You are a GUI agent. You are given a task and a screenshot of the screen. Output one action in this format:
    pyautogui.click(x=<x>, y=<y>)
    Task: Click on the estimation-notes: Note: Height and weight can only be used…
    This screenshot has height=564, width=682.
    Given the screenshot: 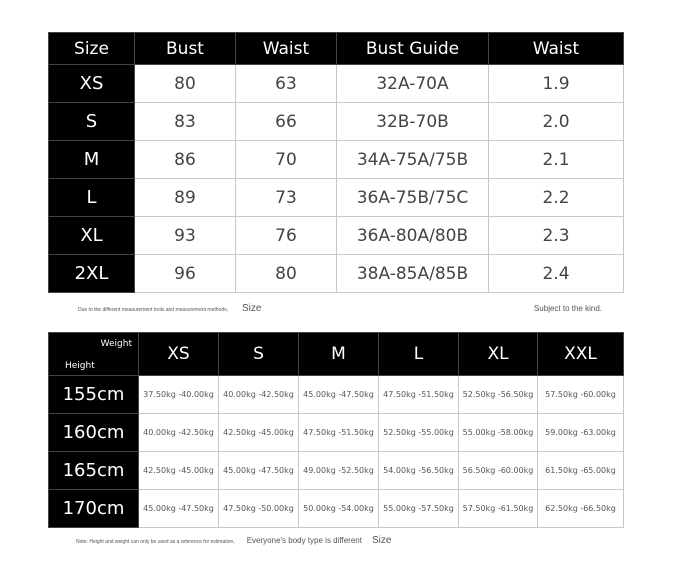 What is the action you would take?
    pyautogui.click(x=336, y=540)
    